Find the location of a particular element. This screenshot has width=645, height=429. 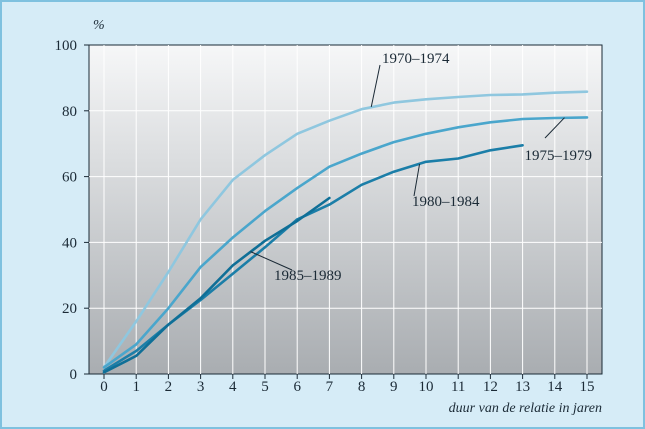

x-tick-label: 8 is located at coordinates (362, 387).